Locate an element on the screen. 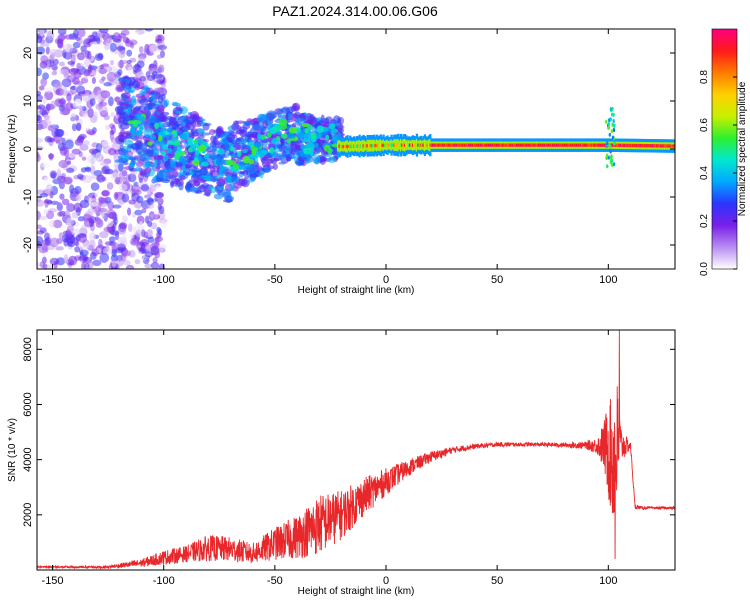 This screenshot has width=750, height=605. snr-x-tick-label: -100 is located at coordinates (164, 581).